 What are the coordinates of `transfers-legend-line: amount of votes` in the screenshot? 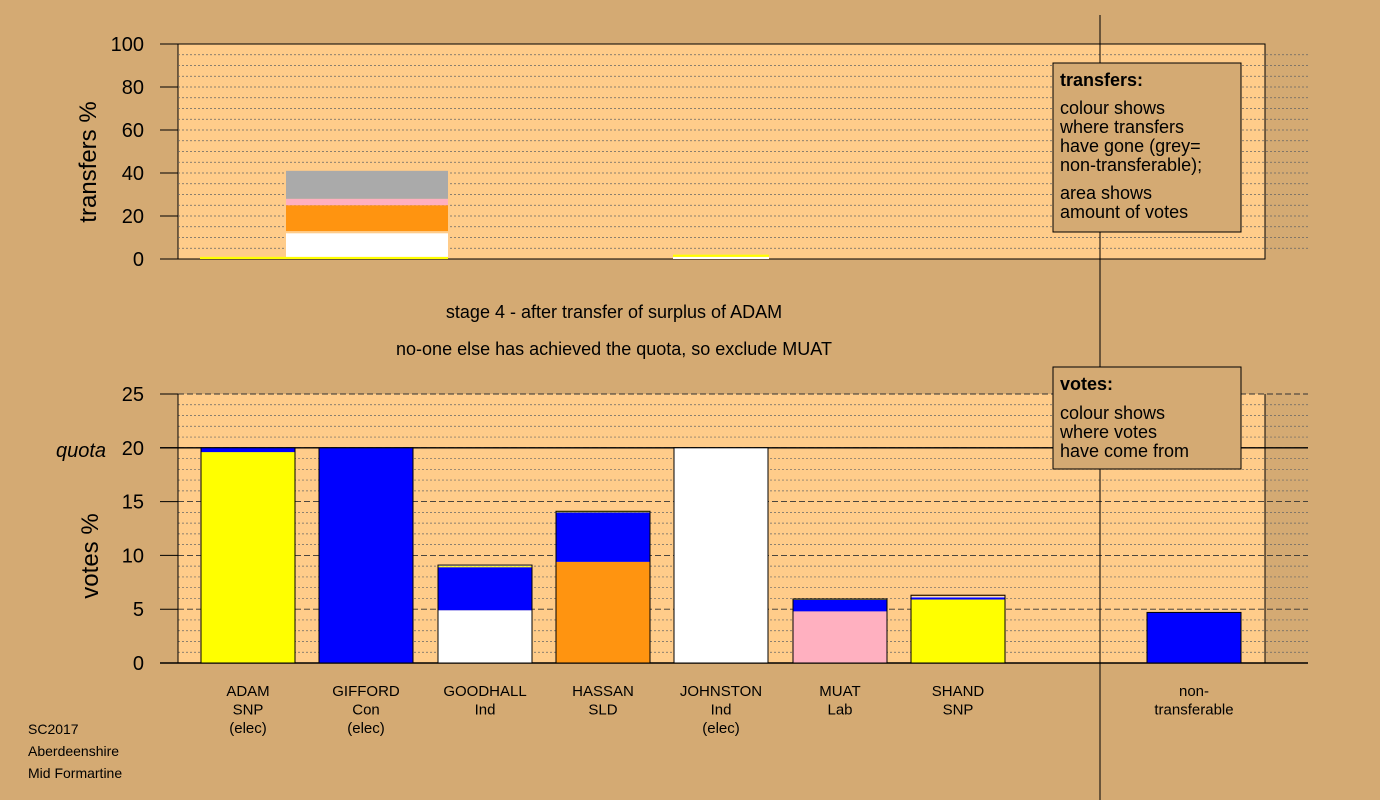 It's located at (1124, 212).